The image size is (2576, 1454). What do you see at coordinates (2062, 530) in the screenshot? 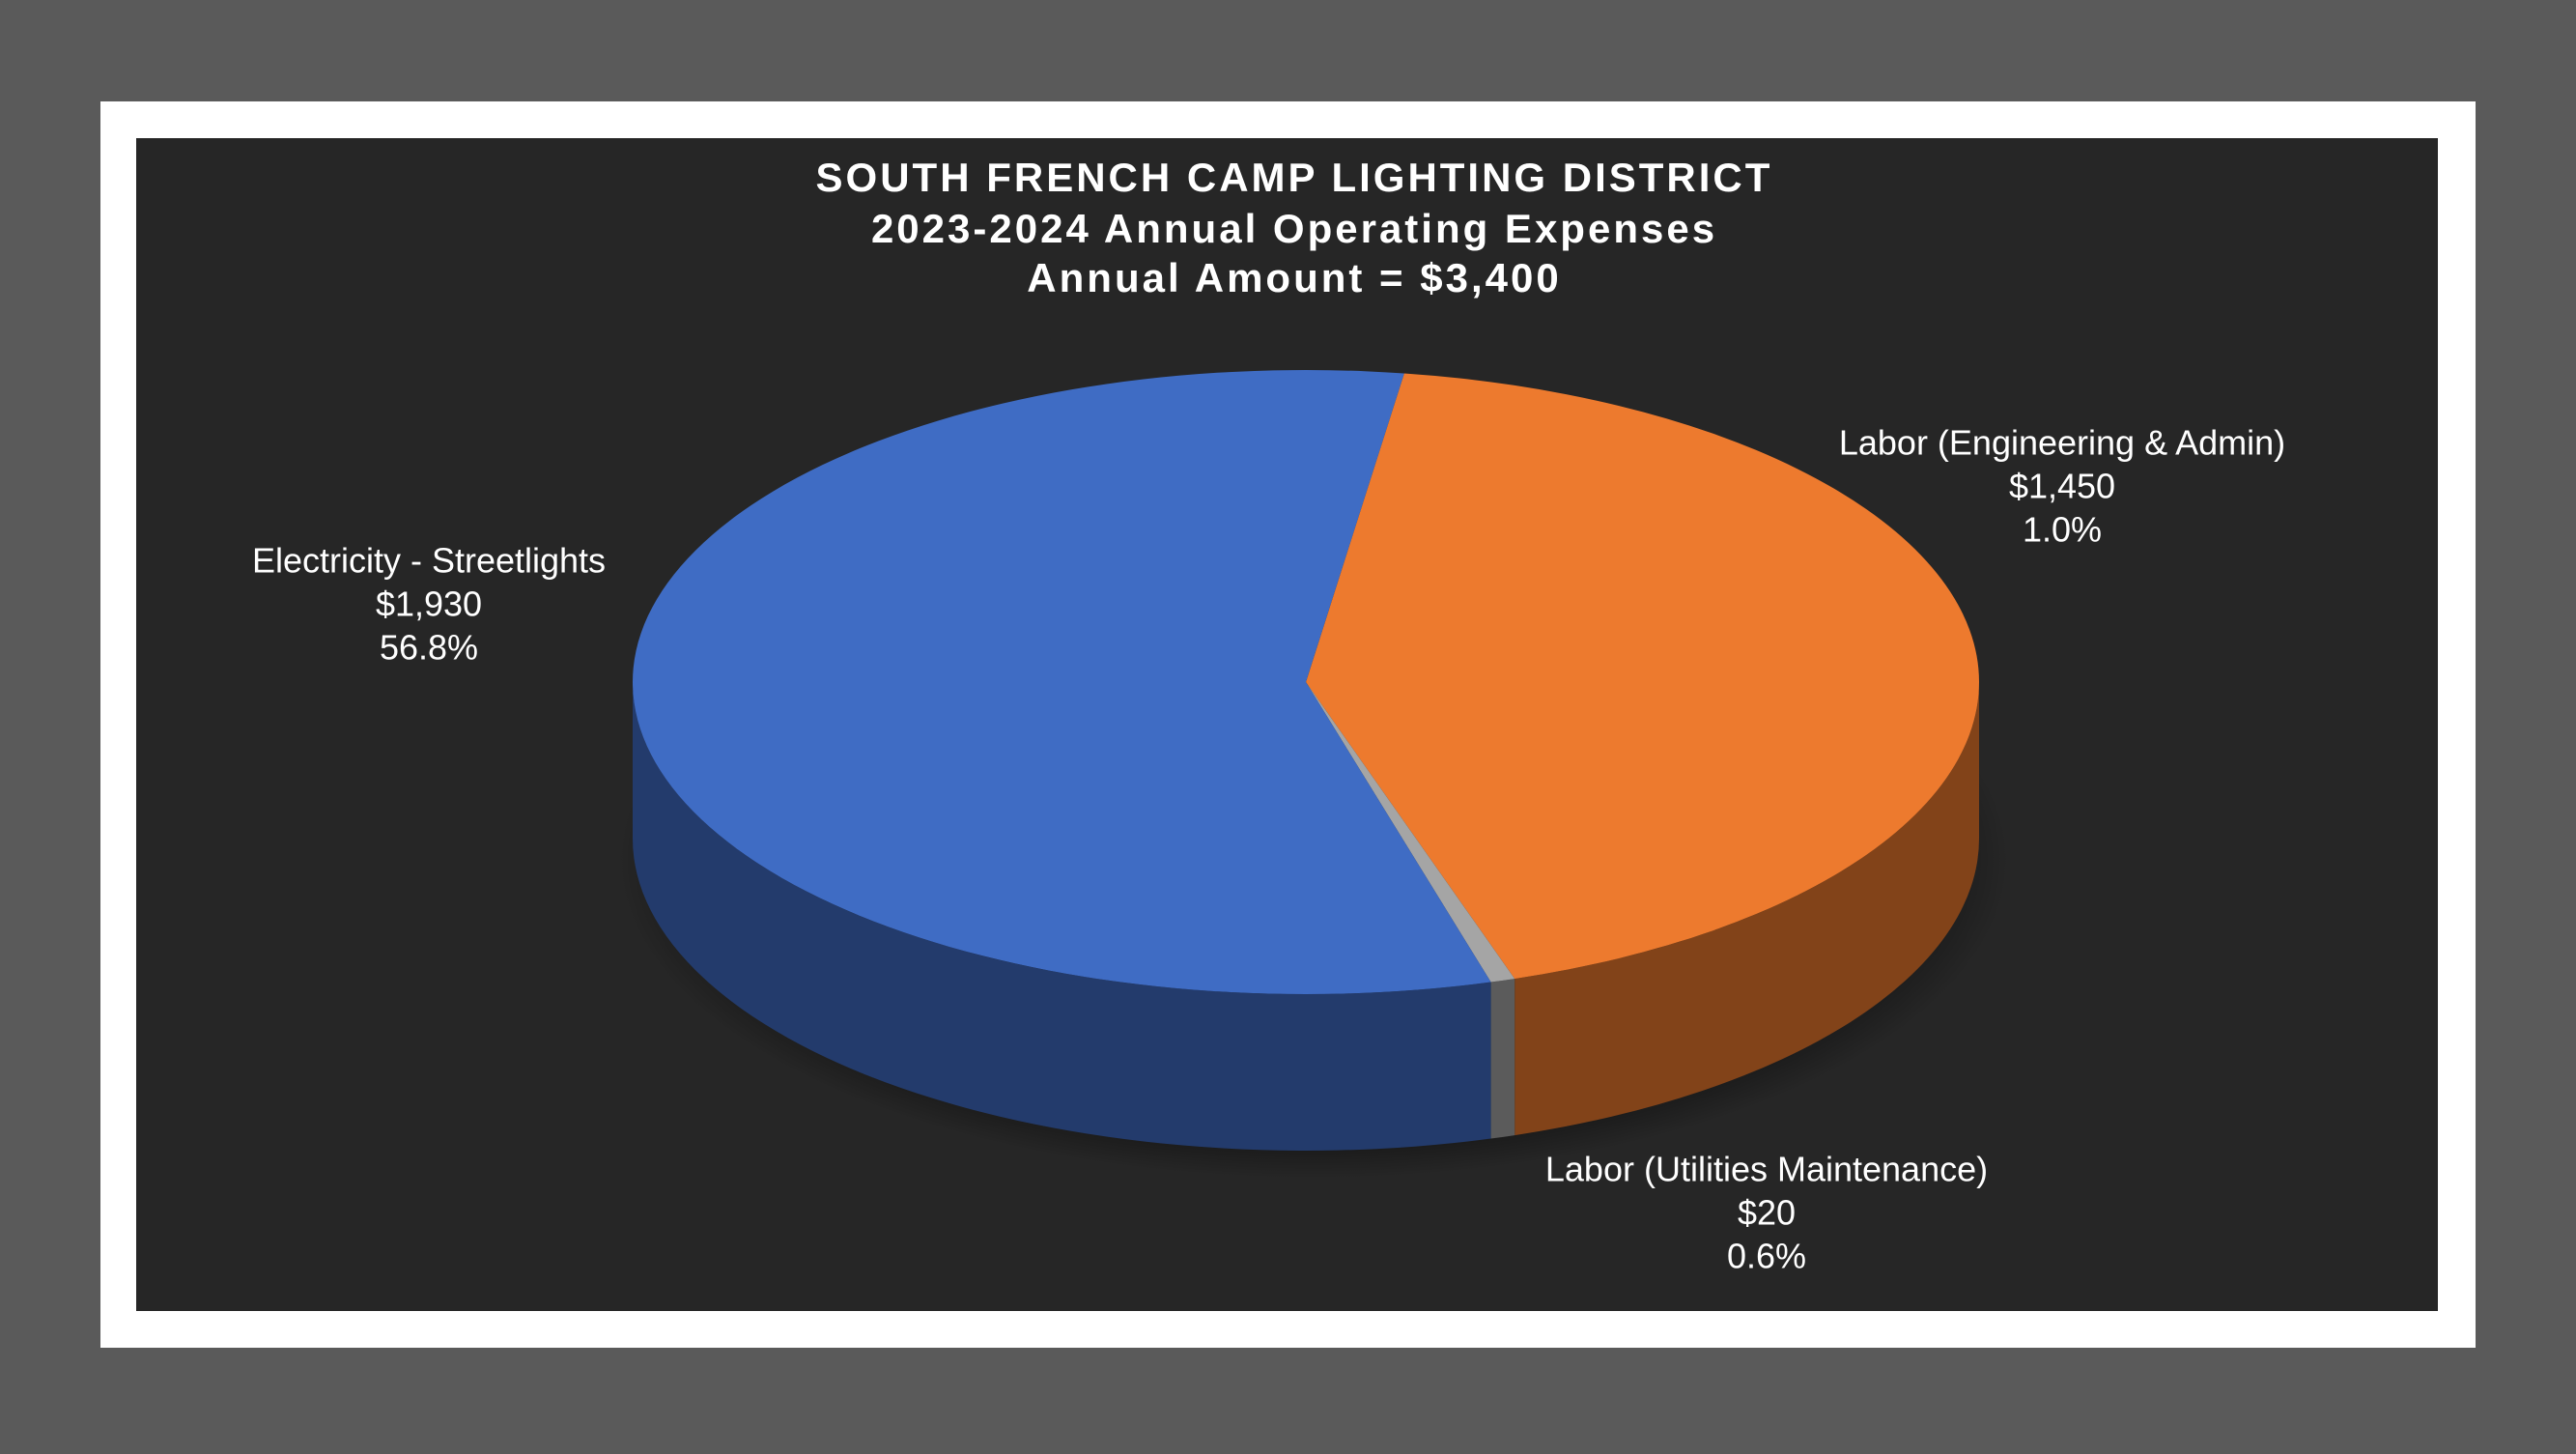
I see `percent-label: 1.0%` at bounding box center [2062, 530].